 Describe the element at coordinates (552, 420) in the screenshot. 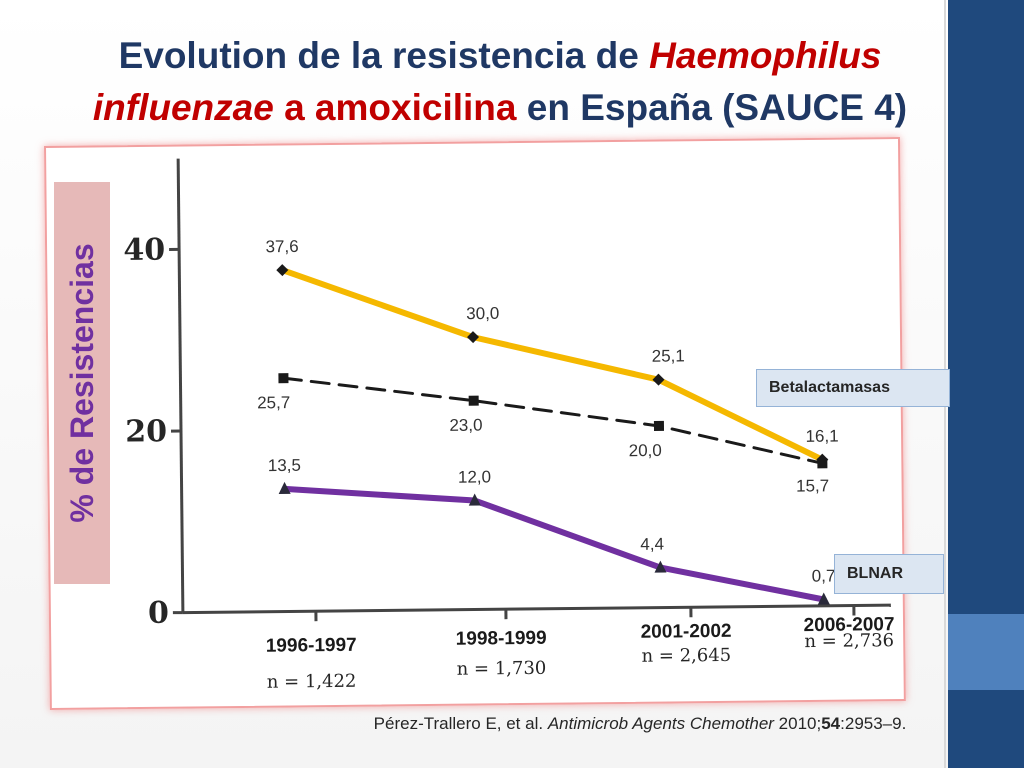

I see `series-line-betalactamasas` at that location.